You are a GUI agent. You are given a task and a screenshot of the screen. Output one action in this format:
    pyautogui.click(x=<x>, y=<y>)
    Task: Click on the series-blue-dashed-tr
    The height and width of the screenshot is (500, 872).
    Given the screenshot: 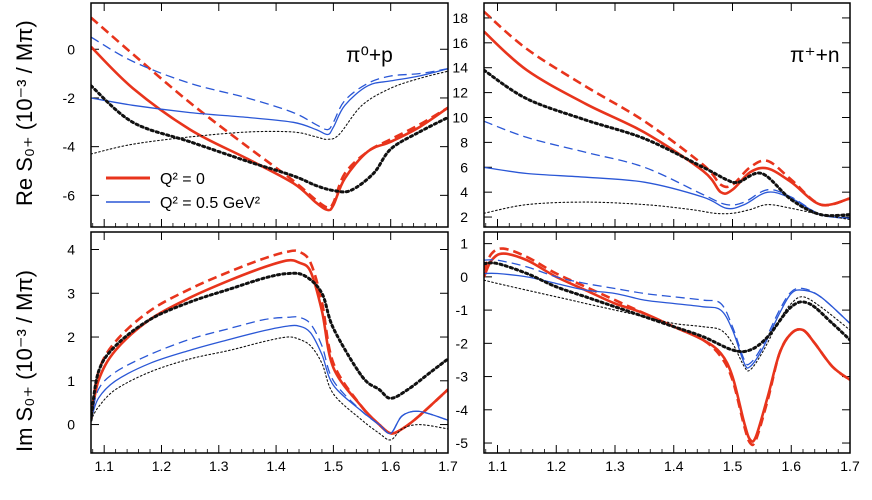 What is the action you would take?
    pyautogui.click(x=667, y=169)
    